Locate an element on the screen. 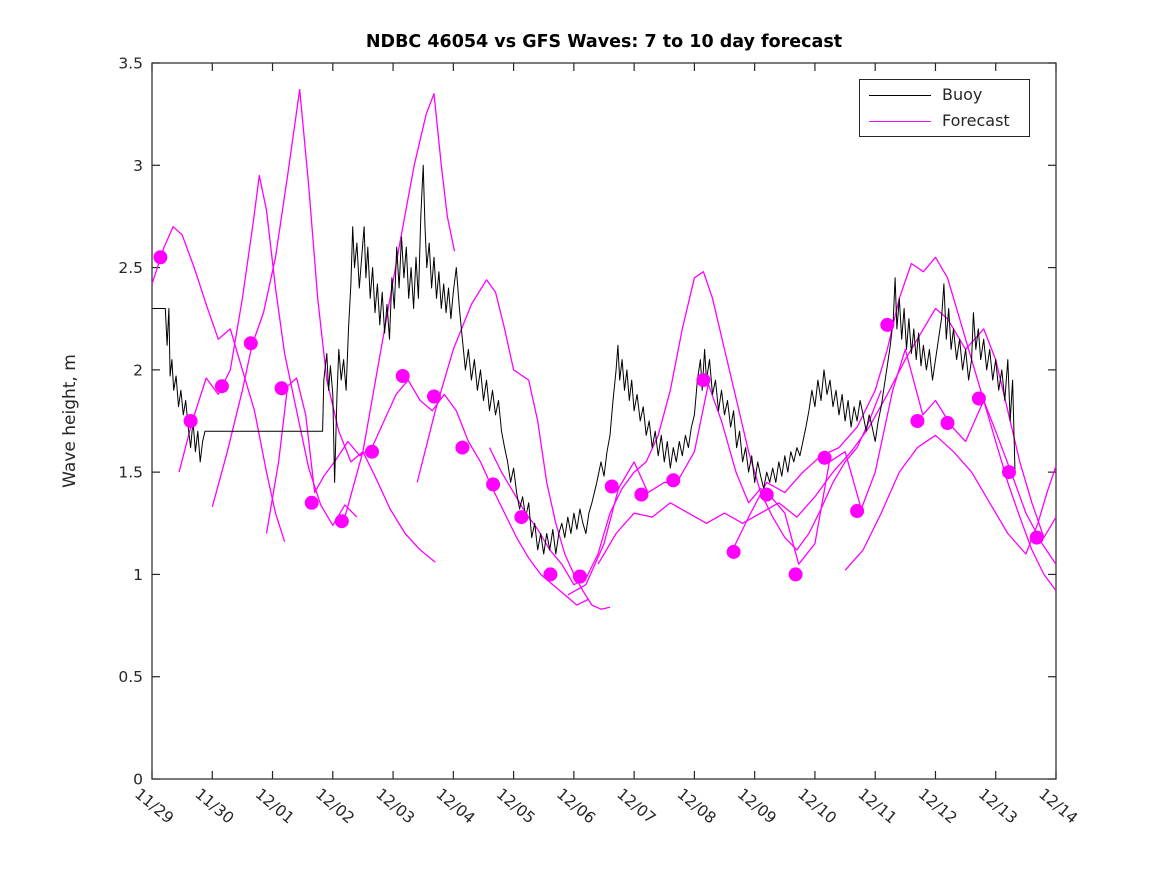 This screenshot has width=1167, height=875. x-tick-label: 11/29 is located at coordinates (154, 806).